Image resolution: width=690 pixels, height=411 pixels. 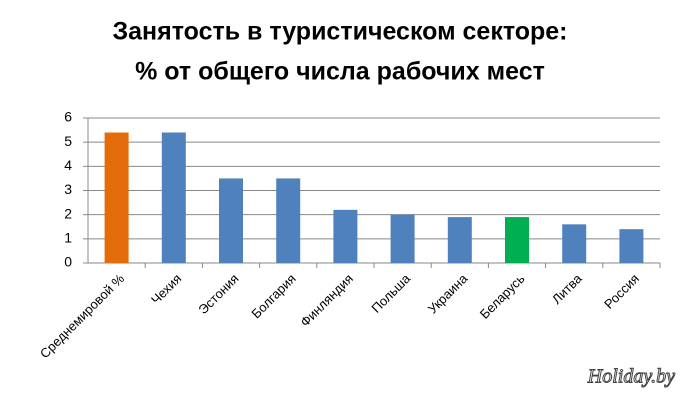 I want to click on watermark: Holiday.by, so click(x=631, y=377).